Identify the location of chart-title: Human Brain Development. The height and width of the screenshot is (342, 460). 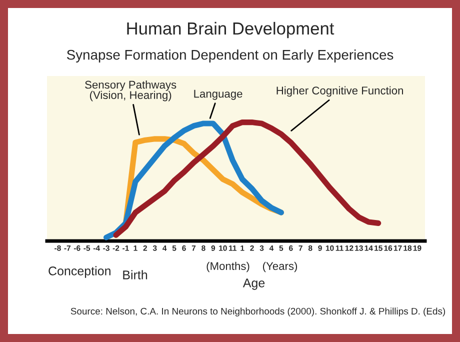
(230, 30).